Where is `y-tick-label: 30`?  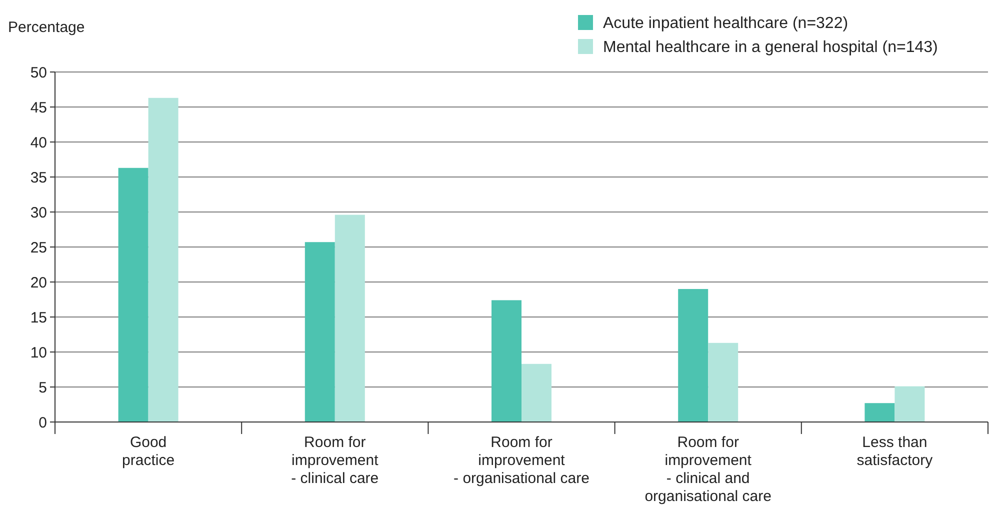 y-tick-label: 30 is located at coordinates (38, 213).